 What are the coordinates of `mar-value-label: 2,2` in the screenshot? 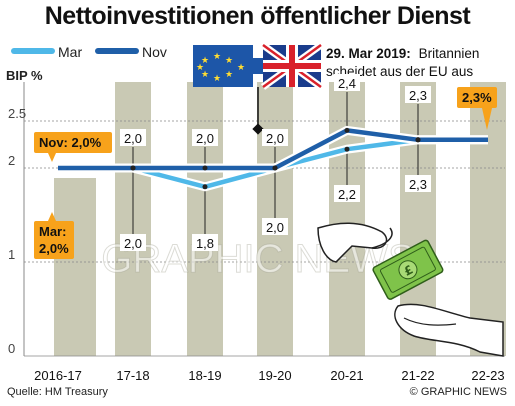 It's located at (347, 194).